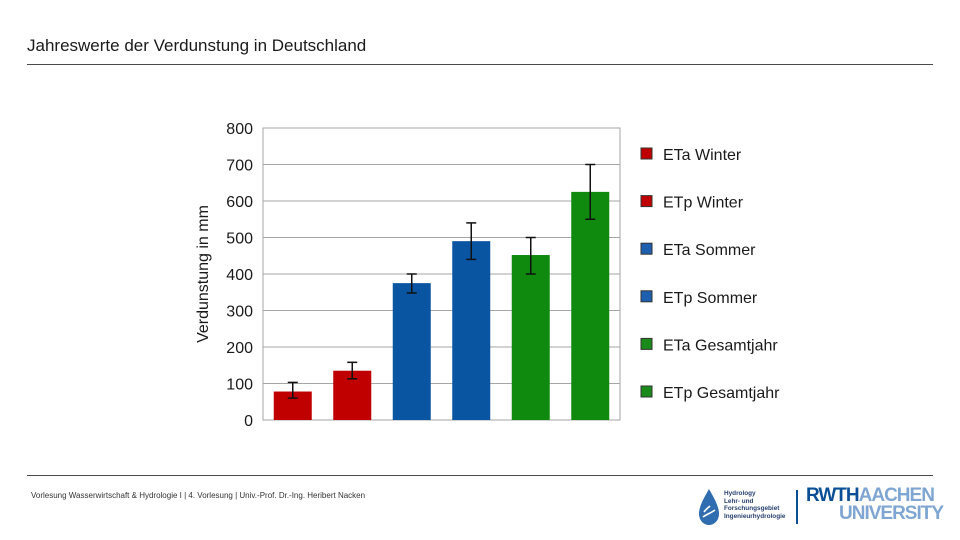  What do you see at coordinates (530, 337) in the screenshot?
I see `bar-eta-gesamtjahr` at bounding box center [530, 337].